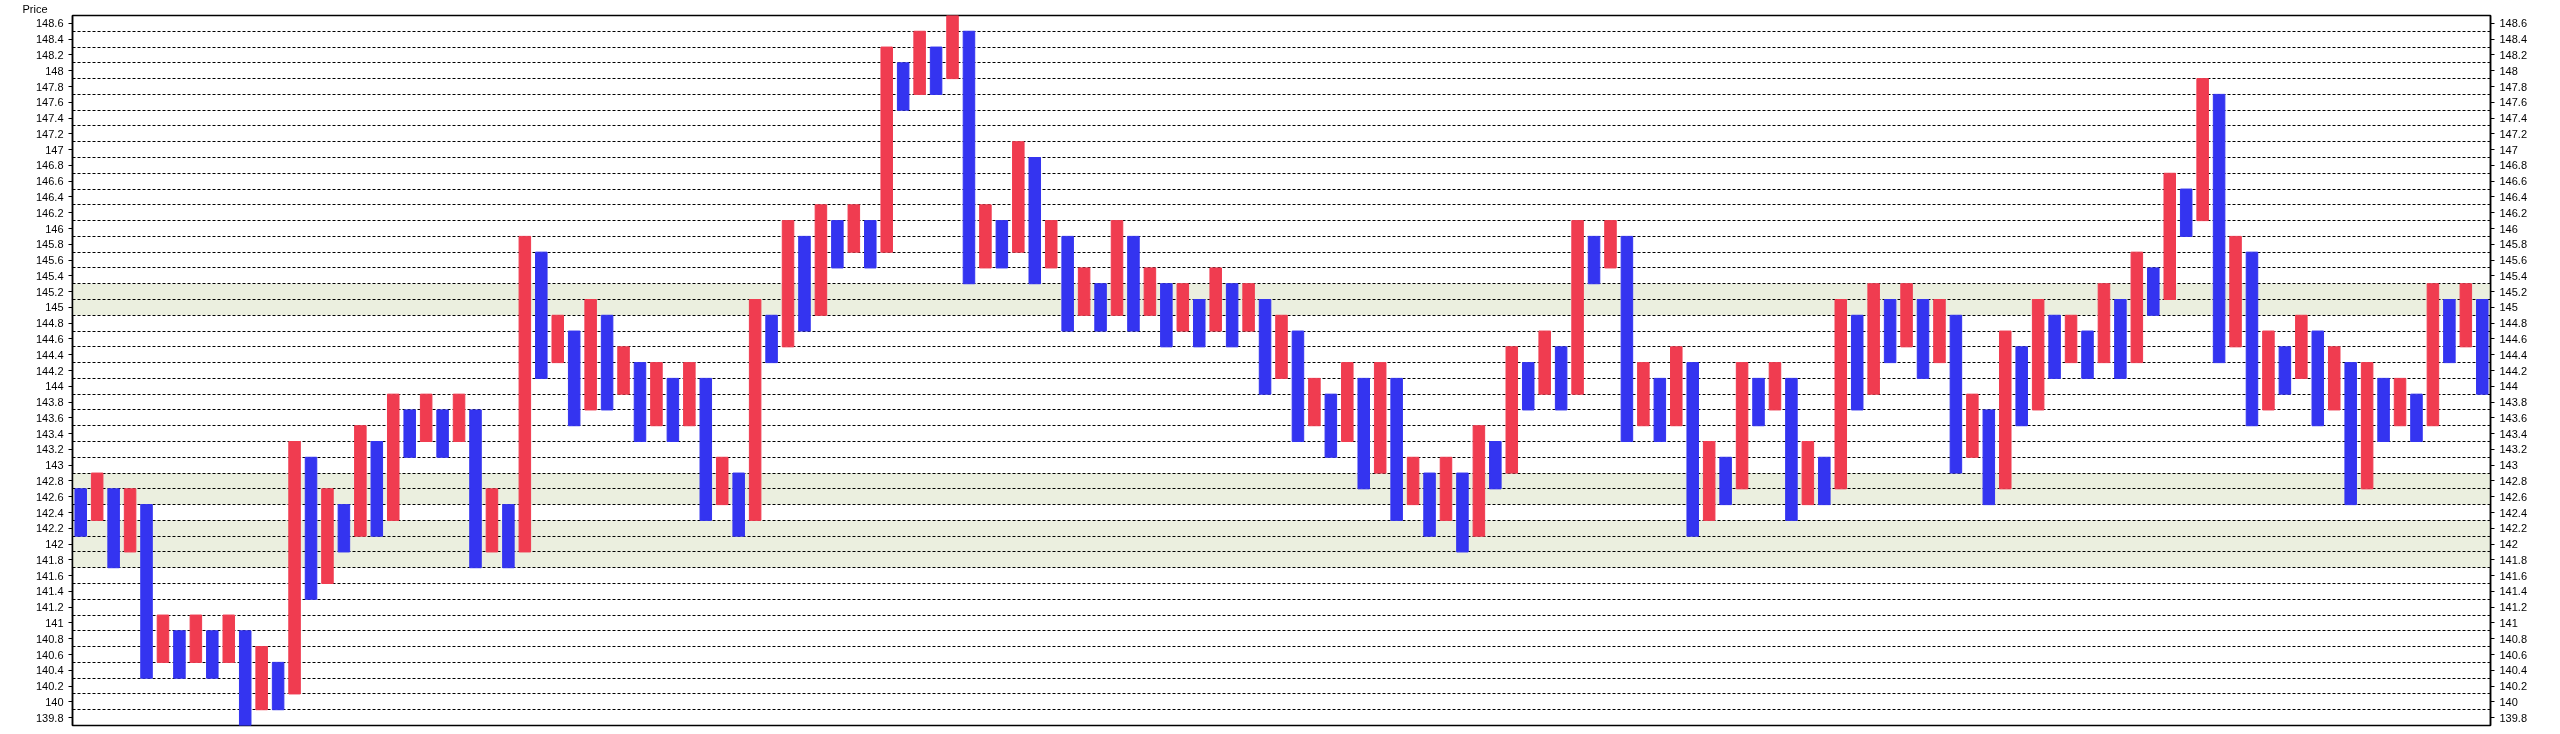 Image resolution: width=2560 pixels, height=734 pixels. I want to click on y2-tick-label: 143, so click(2508, 465).